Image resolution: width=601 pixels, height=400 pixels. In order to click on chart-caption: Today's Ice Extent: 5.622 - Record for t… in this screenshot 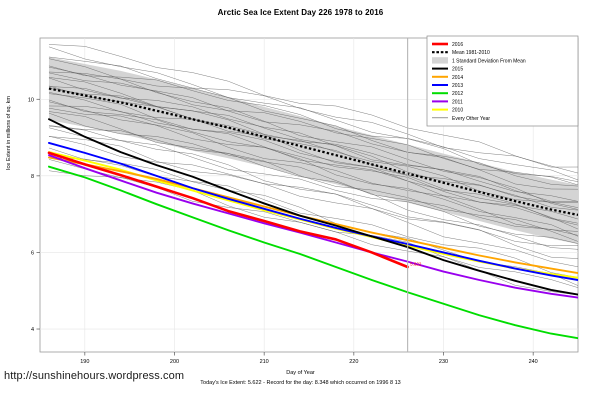, I will do `click(300, 383)`.